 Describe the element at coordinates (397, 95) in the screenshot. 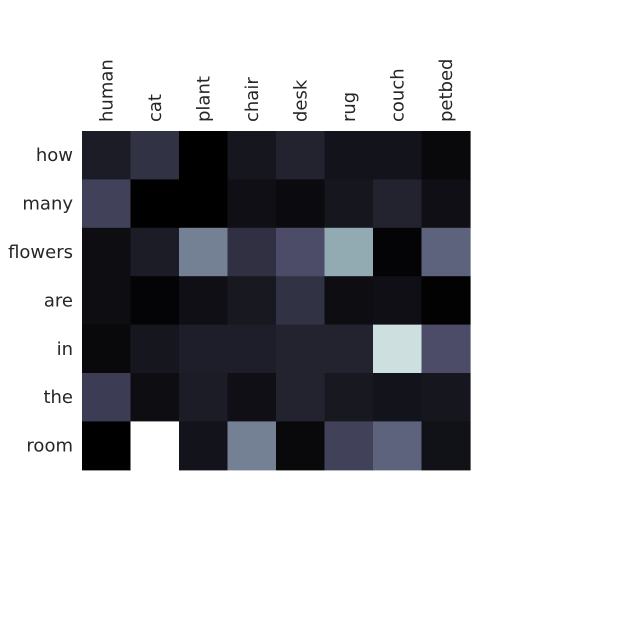

I see `x-tick-label: couch` at that location.